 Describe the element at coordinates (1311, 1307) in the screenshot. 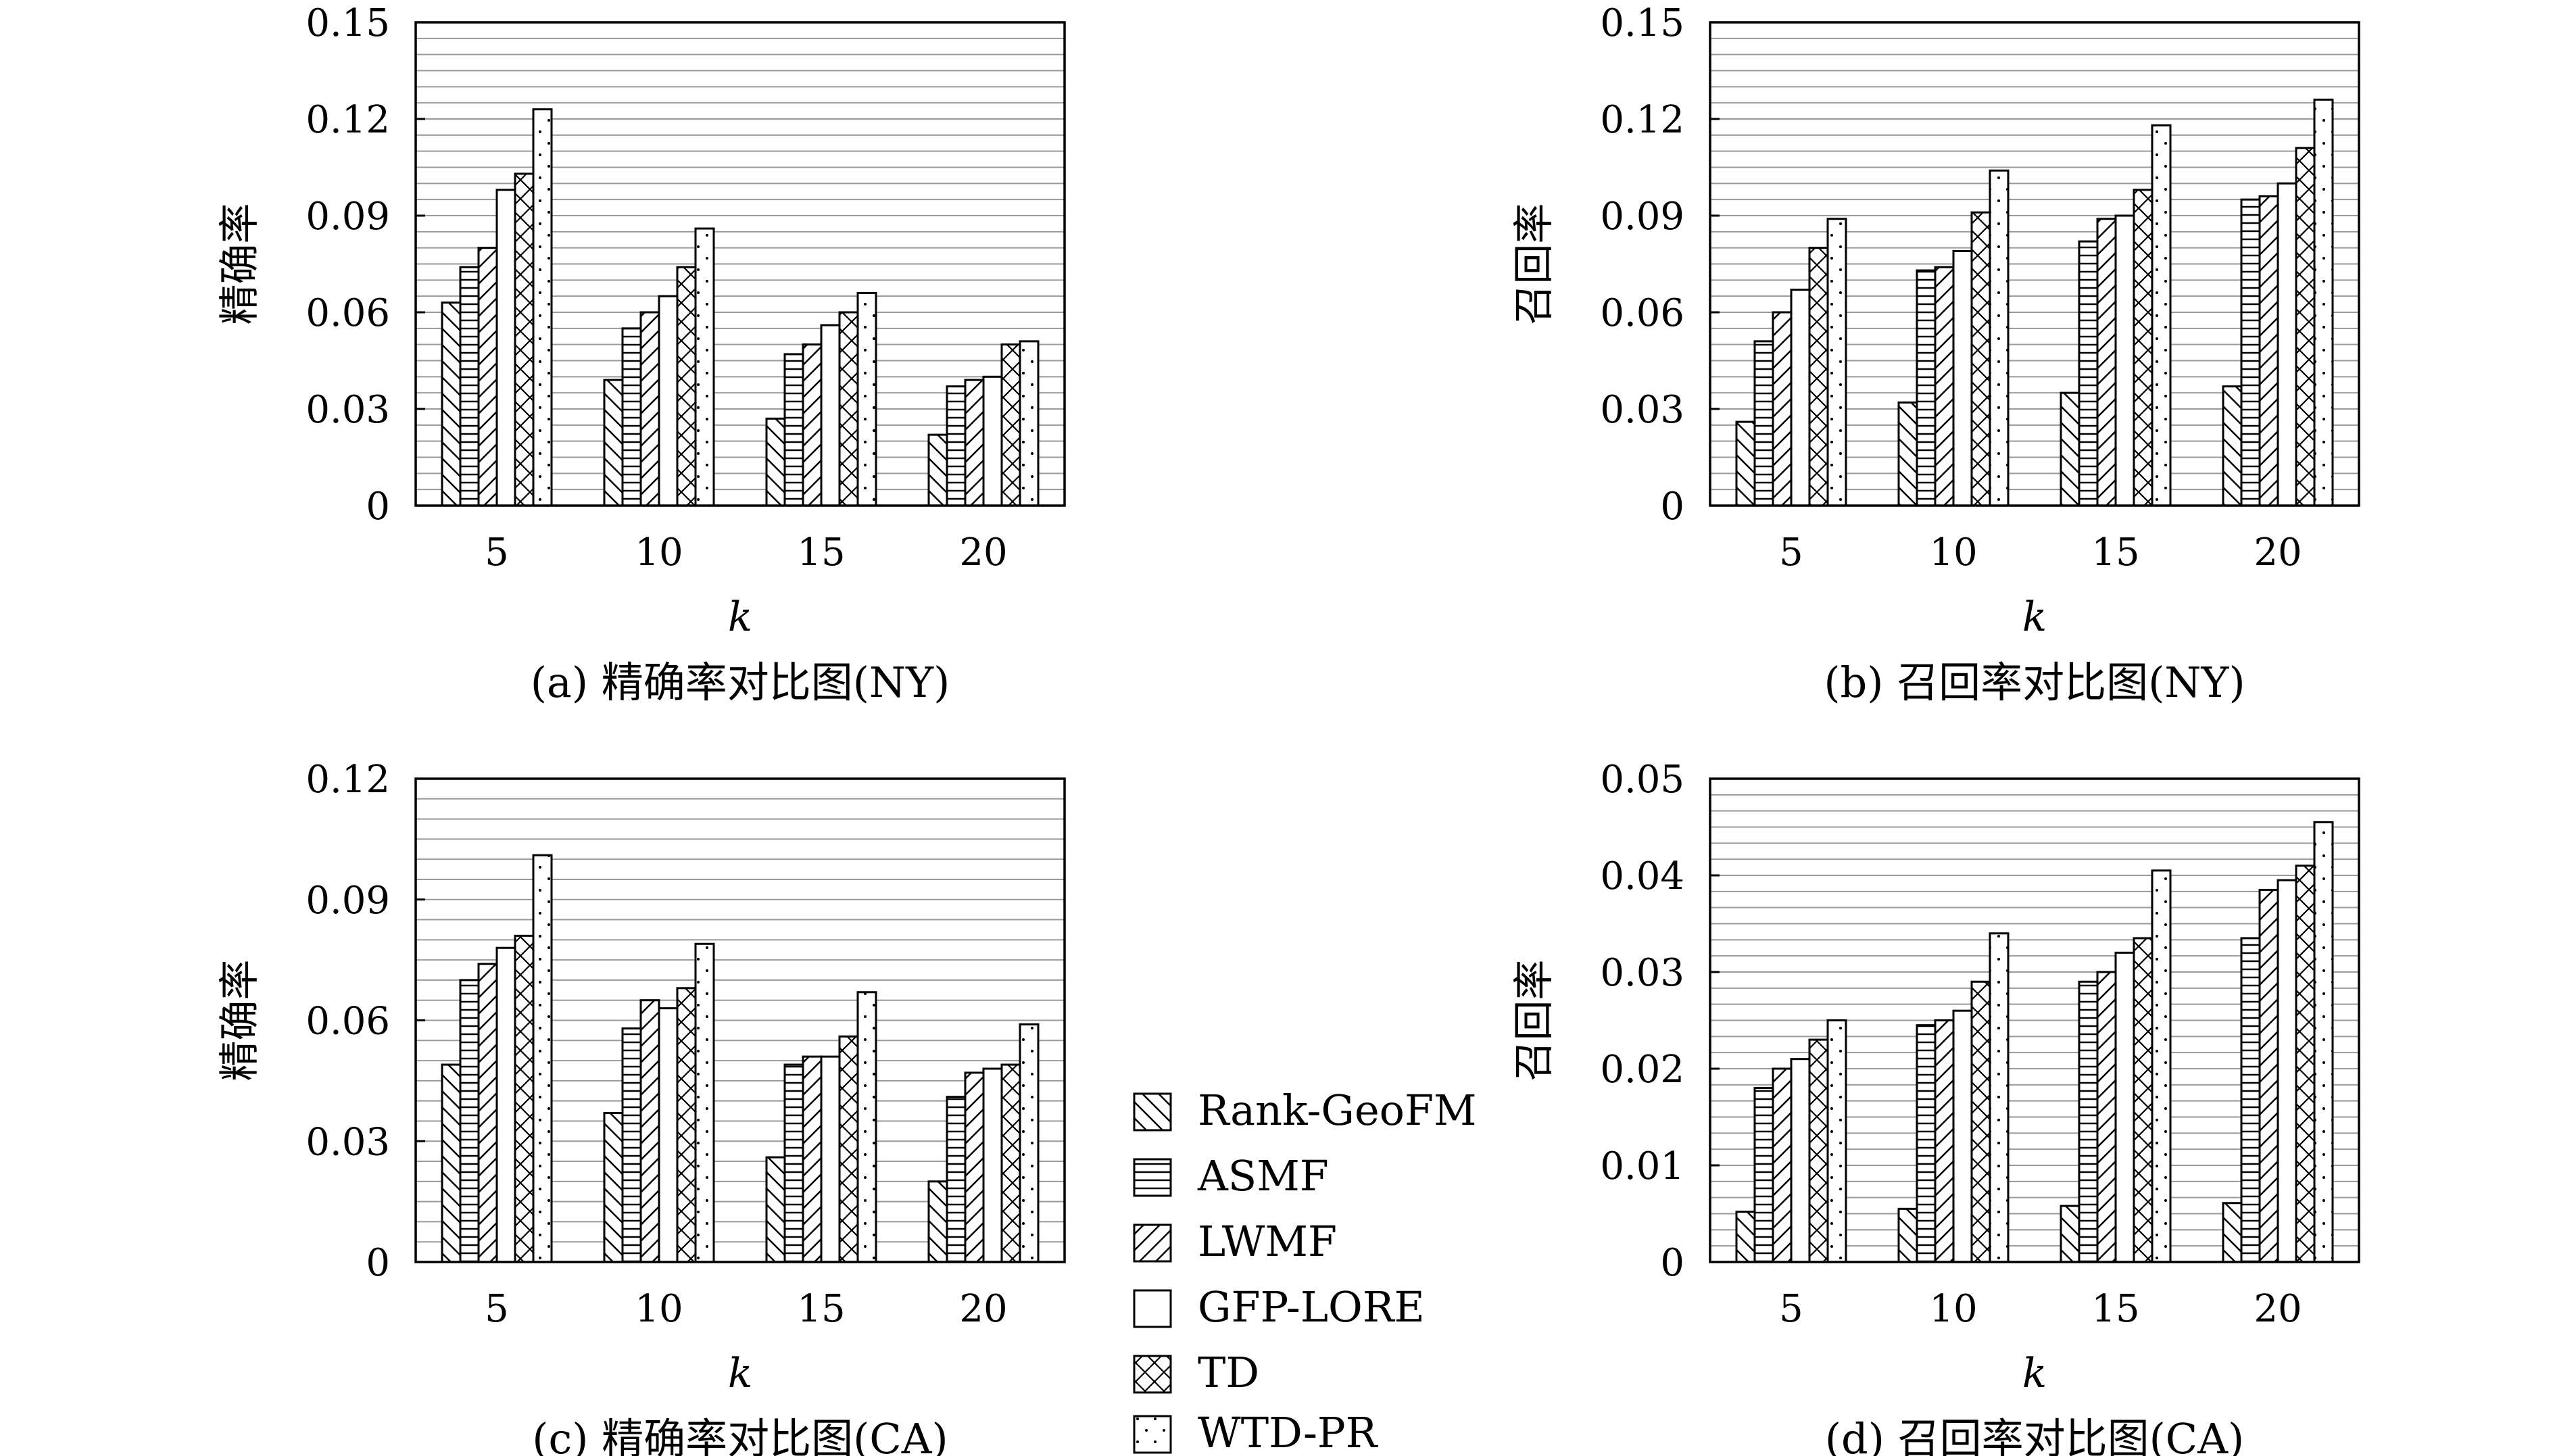

I see `legend-label-gfp-lore: GFP-LORE` at that location.